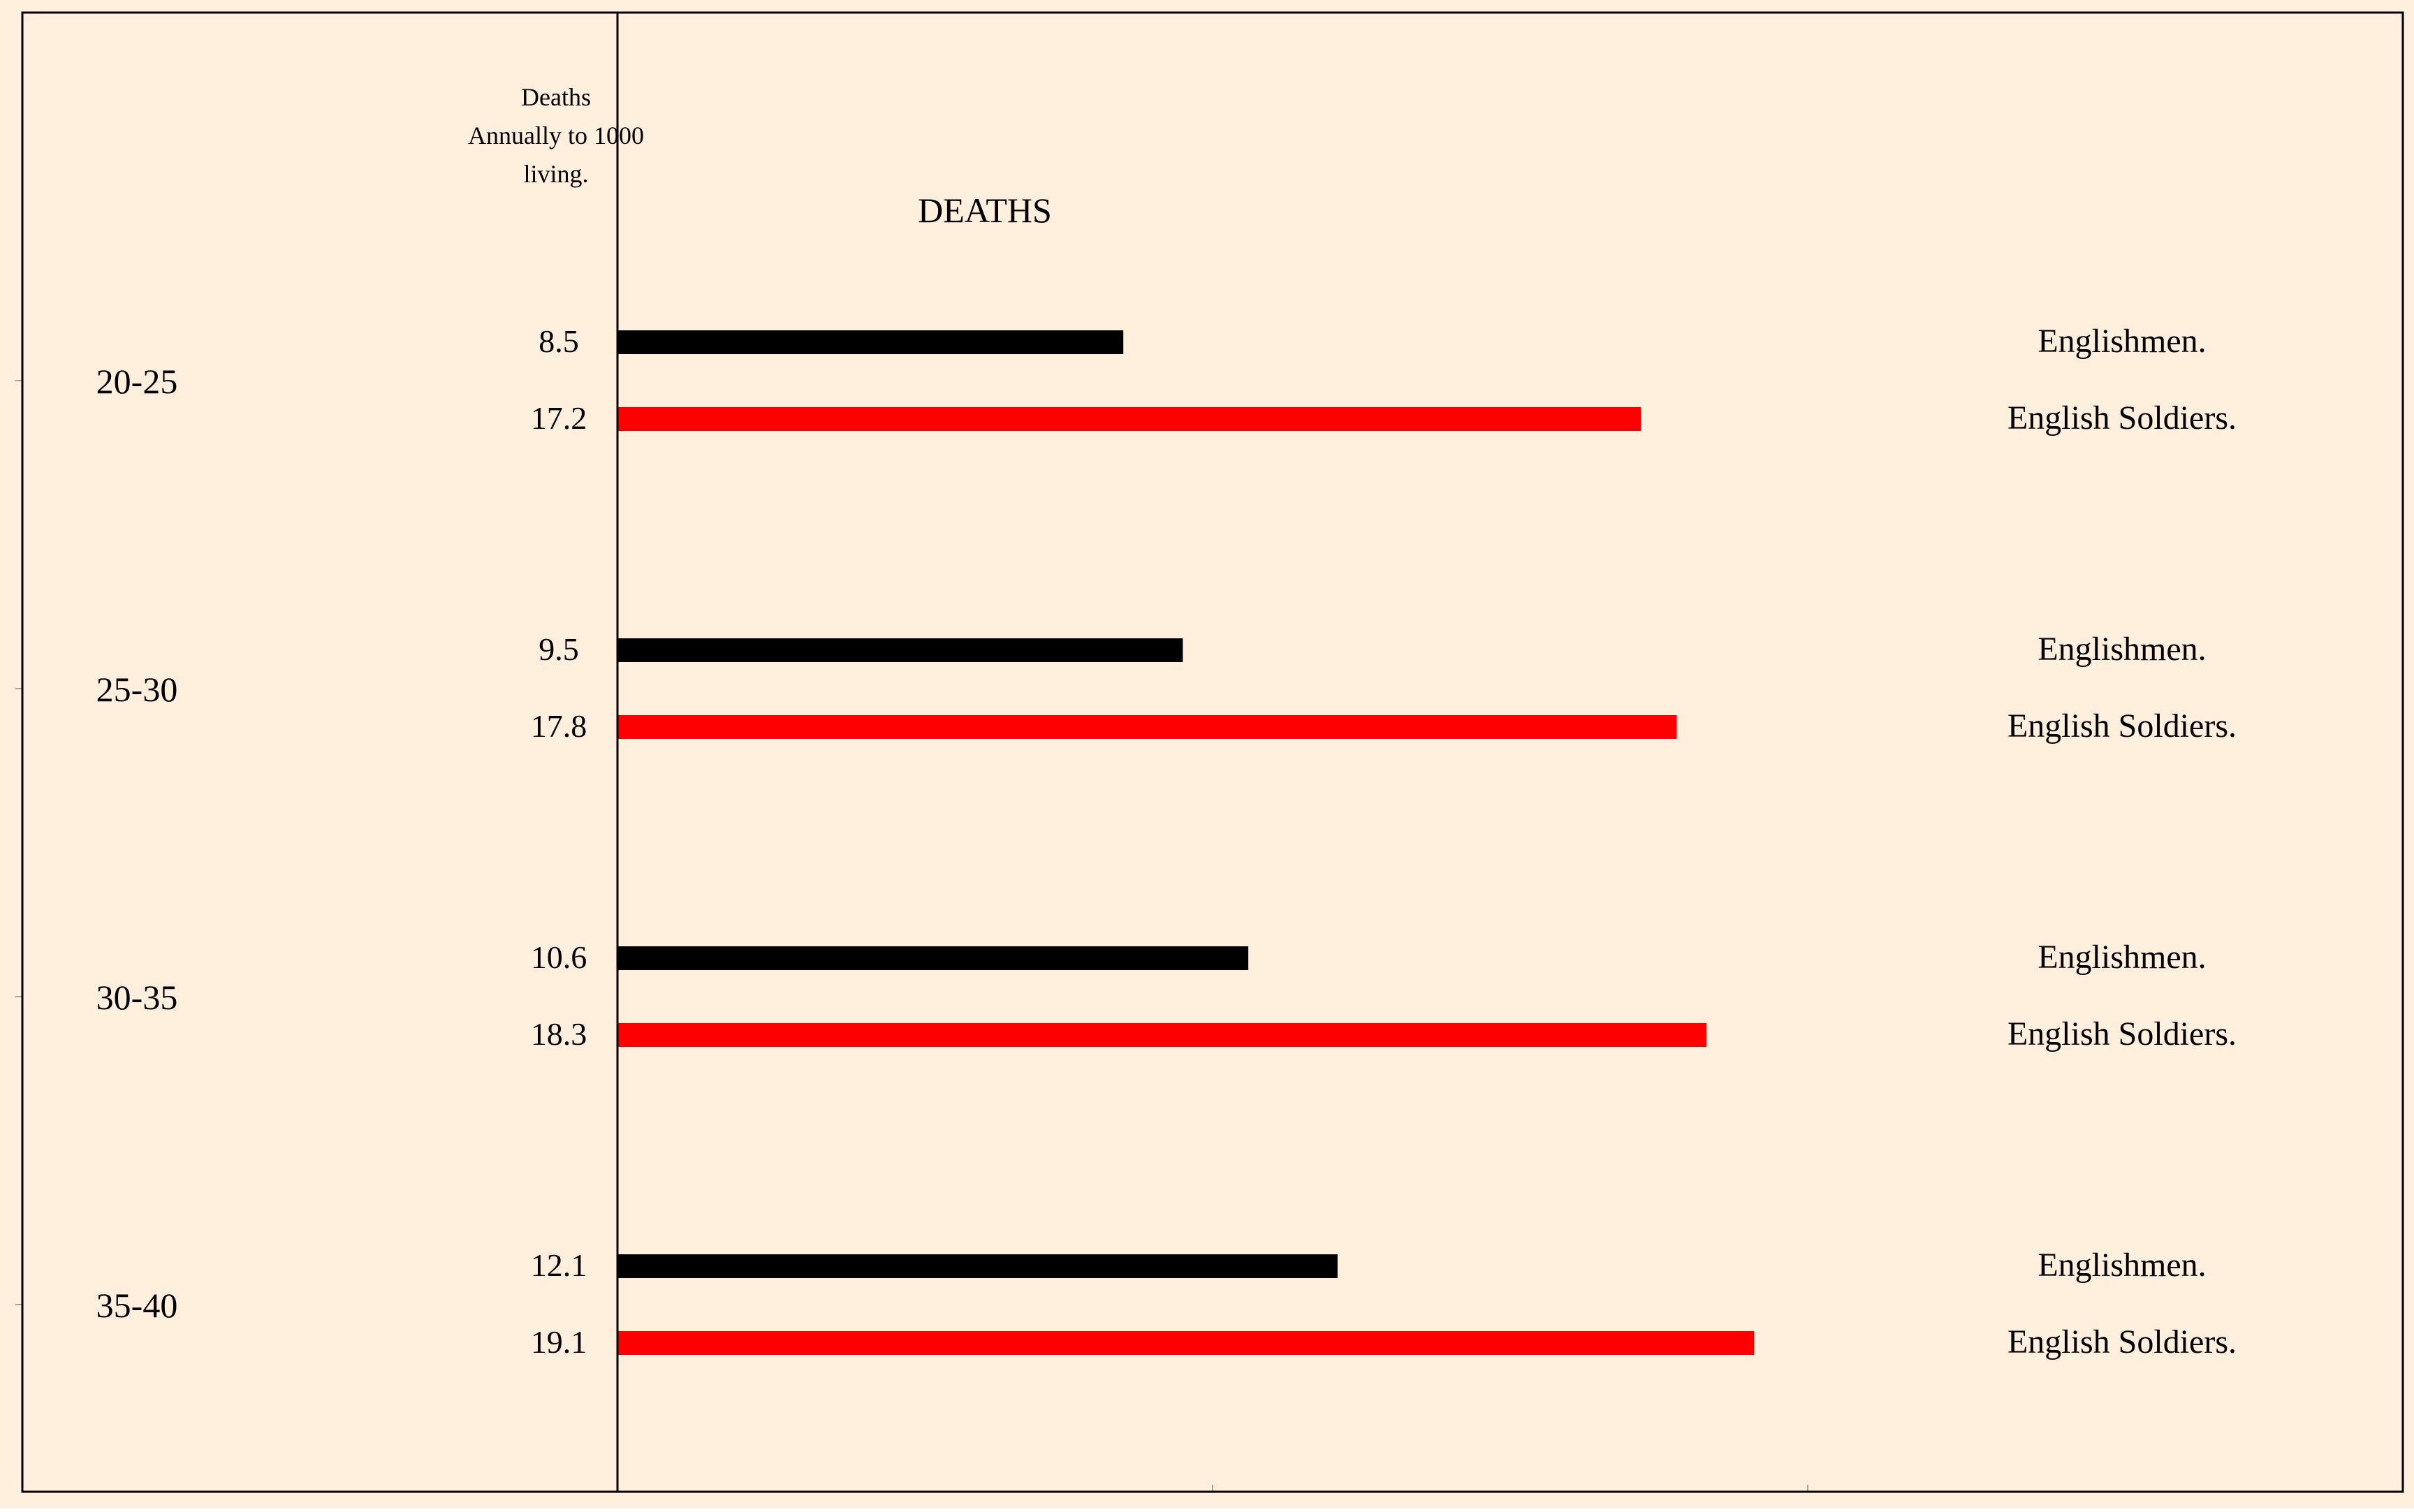  Describe the element at coordinates (137, 998) in the screenshot. I see `category-label: 30-35` at that location.